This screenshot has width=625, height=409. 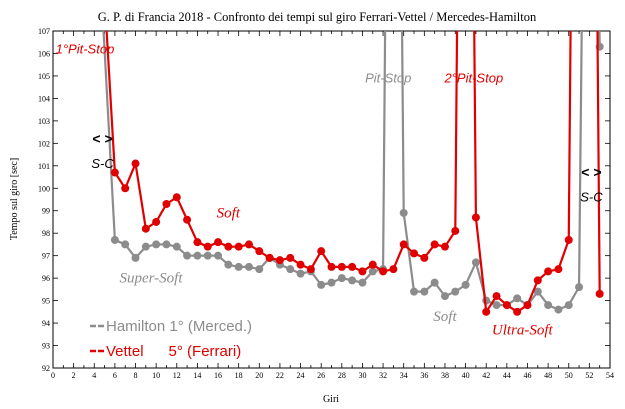 What do you see at coordinates (445, 375) in the screenshot?
I see `x-tick-label: 38` at bounding box center [445, 375].